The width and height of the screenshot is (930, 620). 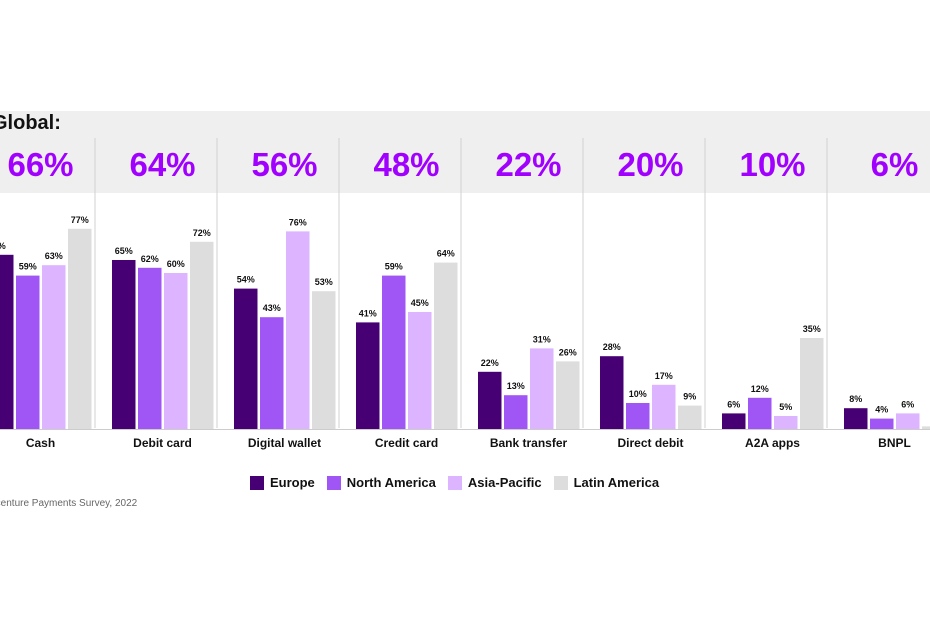 I want to click on data-label: 60%, so click(x=176, y=264).